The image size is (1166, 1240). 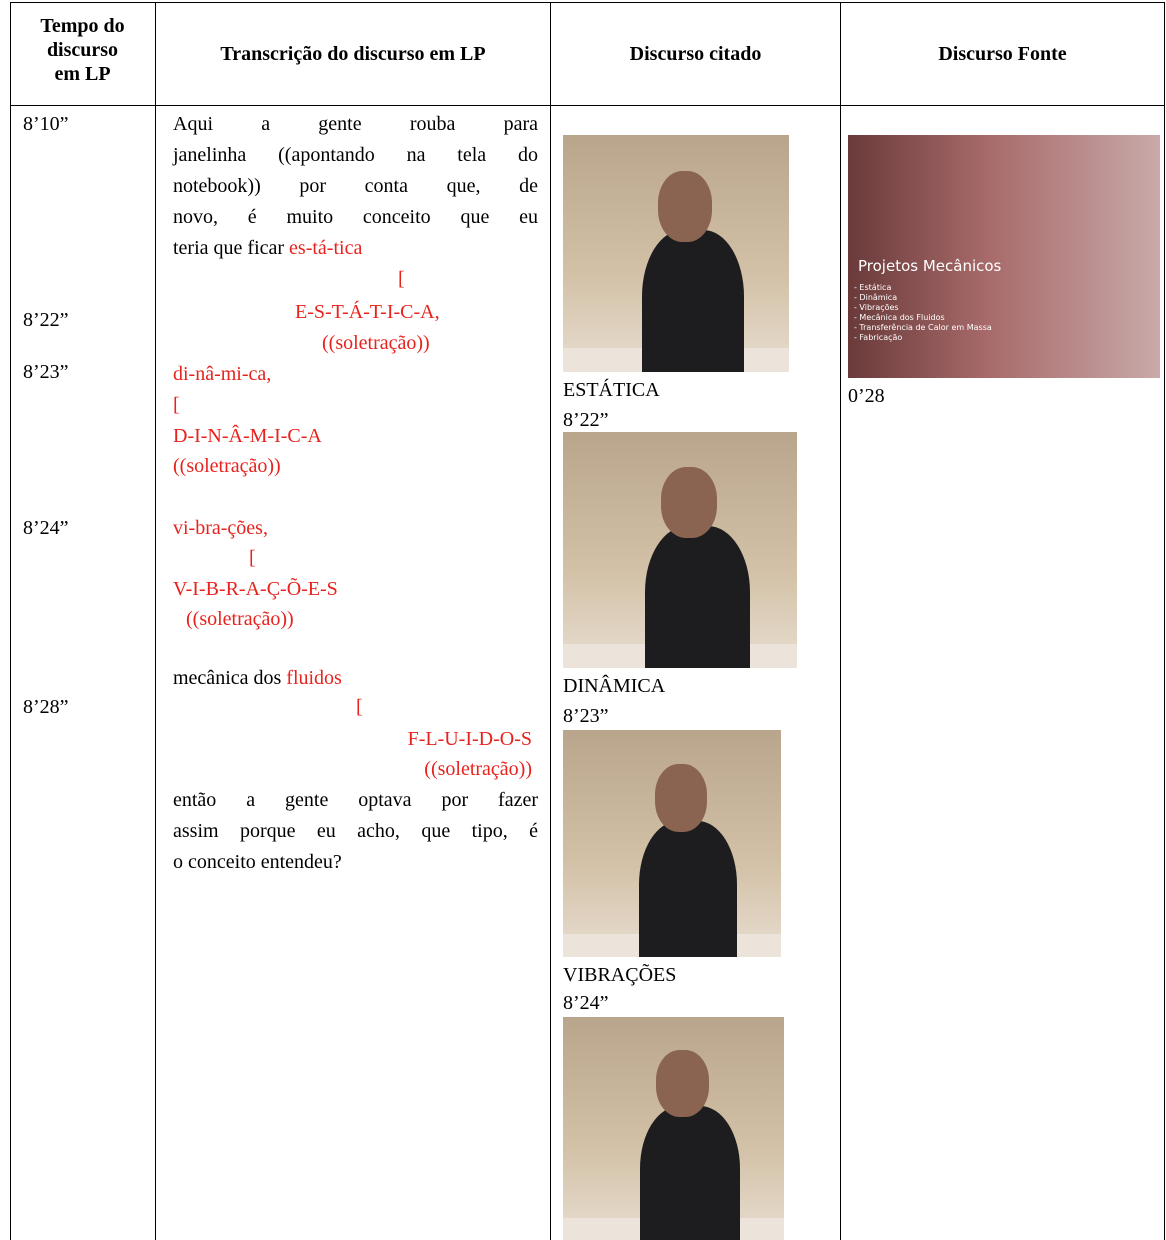 I want to click on spelling: V-I-B-R-A-Ç-Õ-E-S, so click(x=255, y=589).